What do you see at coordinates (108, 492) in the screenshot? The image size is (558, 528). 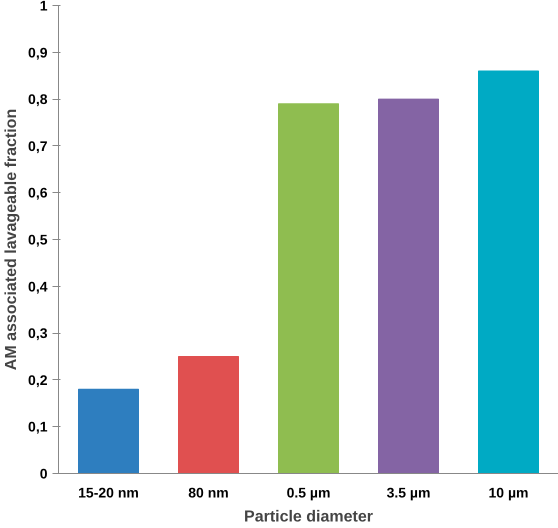 I see `x-tick-label: 15-20 nm` at bounding box center [108, 492].